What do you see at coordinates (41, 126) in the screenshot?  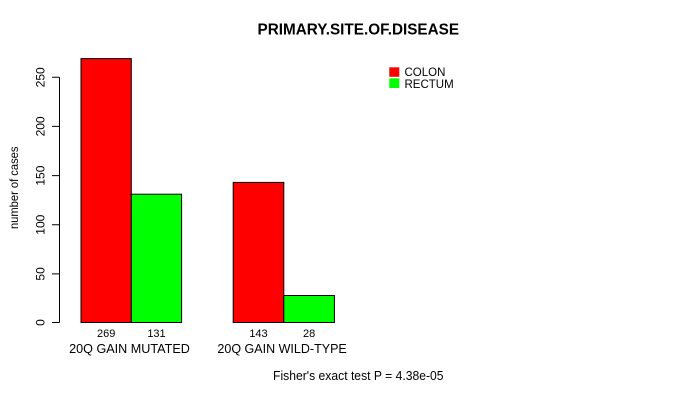 I see `svg-text: 200` at bounding box center [41, 126].